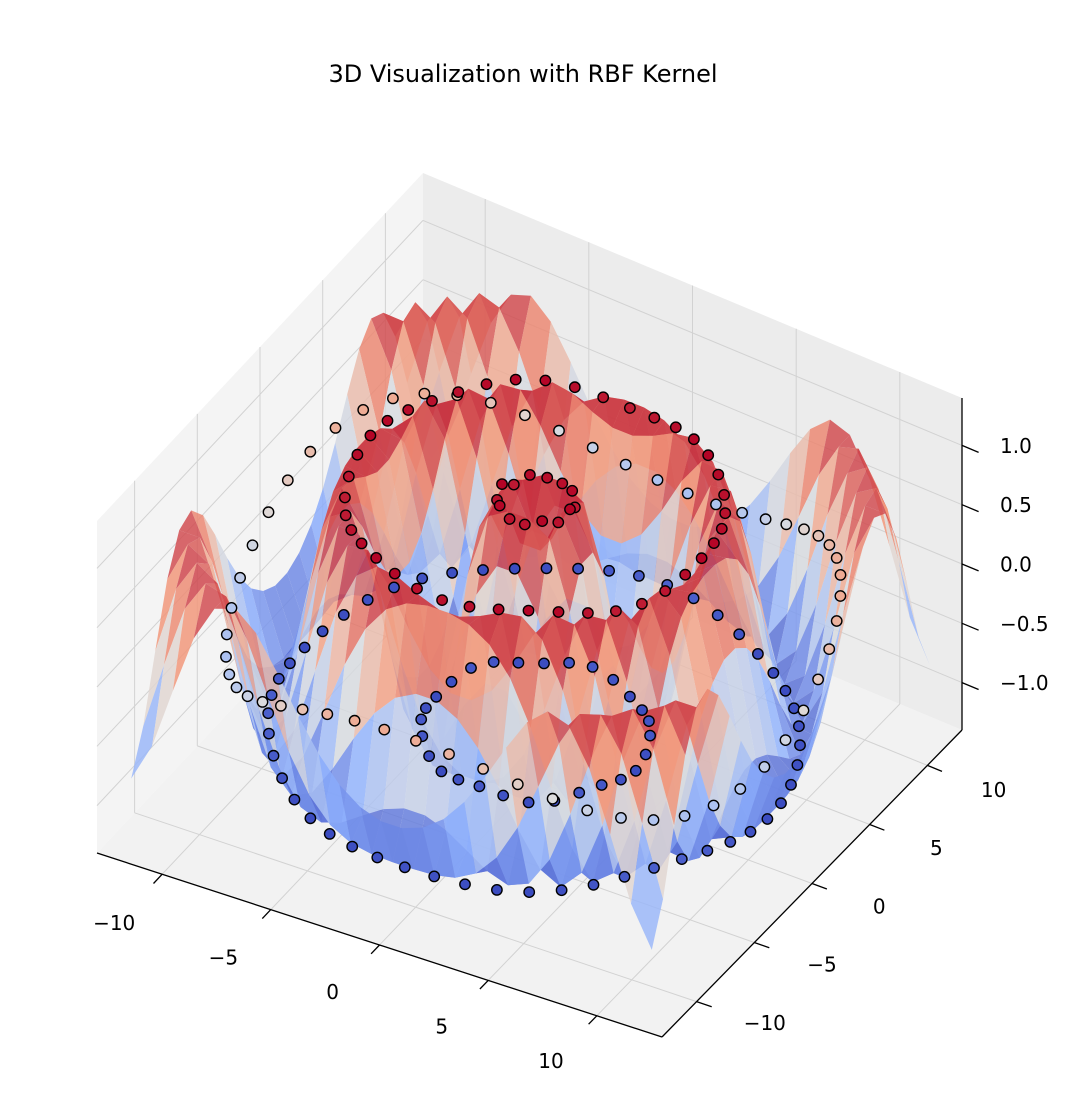 The height and width of the screenshot is (1109, 1080). I want to click on z-tick-label: −0.5, so click(1024, 624).